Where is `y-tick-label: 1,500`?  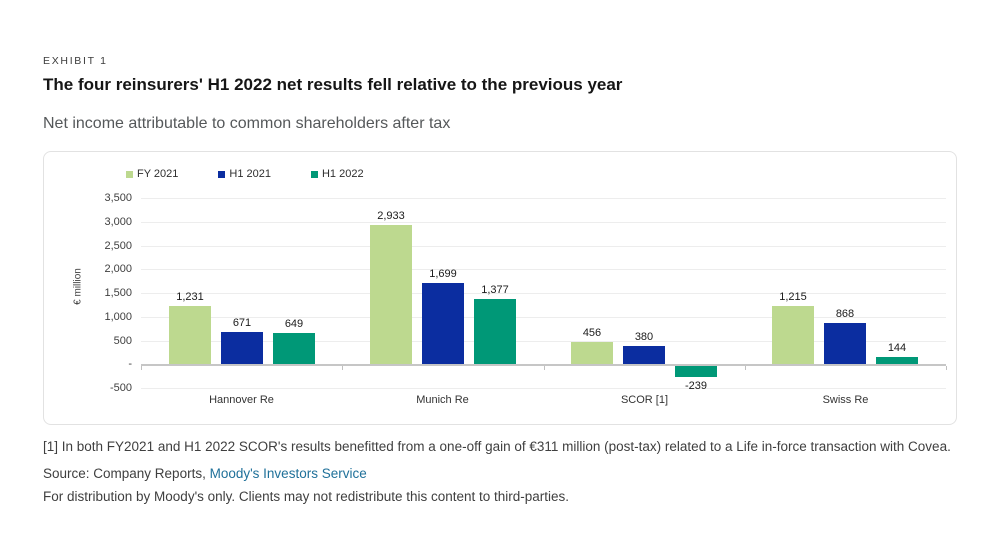
y-tick-label: 1,500 is located at coordinates (118, 293).